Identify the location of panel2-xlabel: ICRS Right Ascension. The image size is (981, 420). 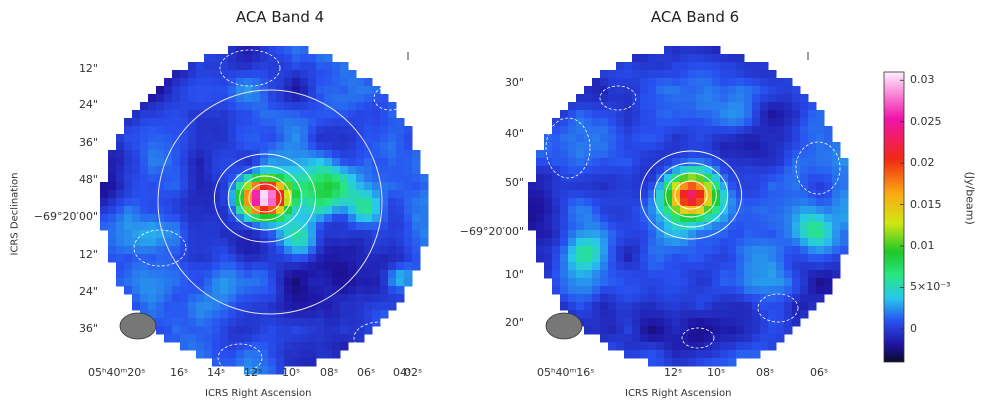
(678, 393).